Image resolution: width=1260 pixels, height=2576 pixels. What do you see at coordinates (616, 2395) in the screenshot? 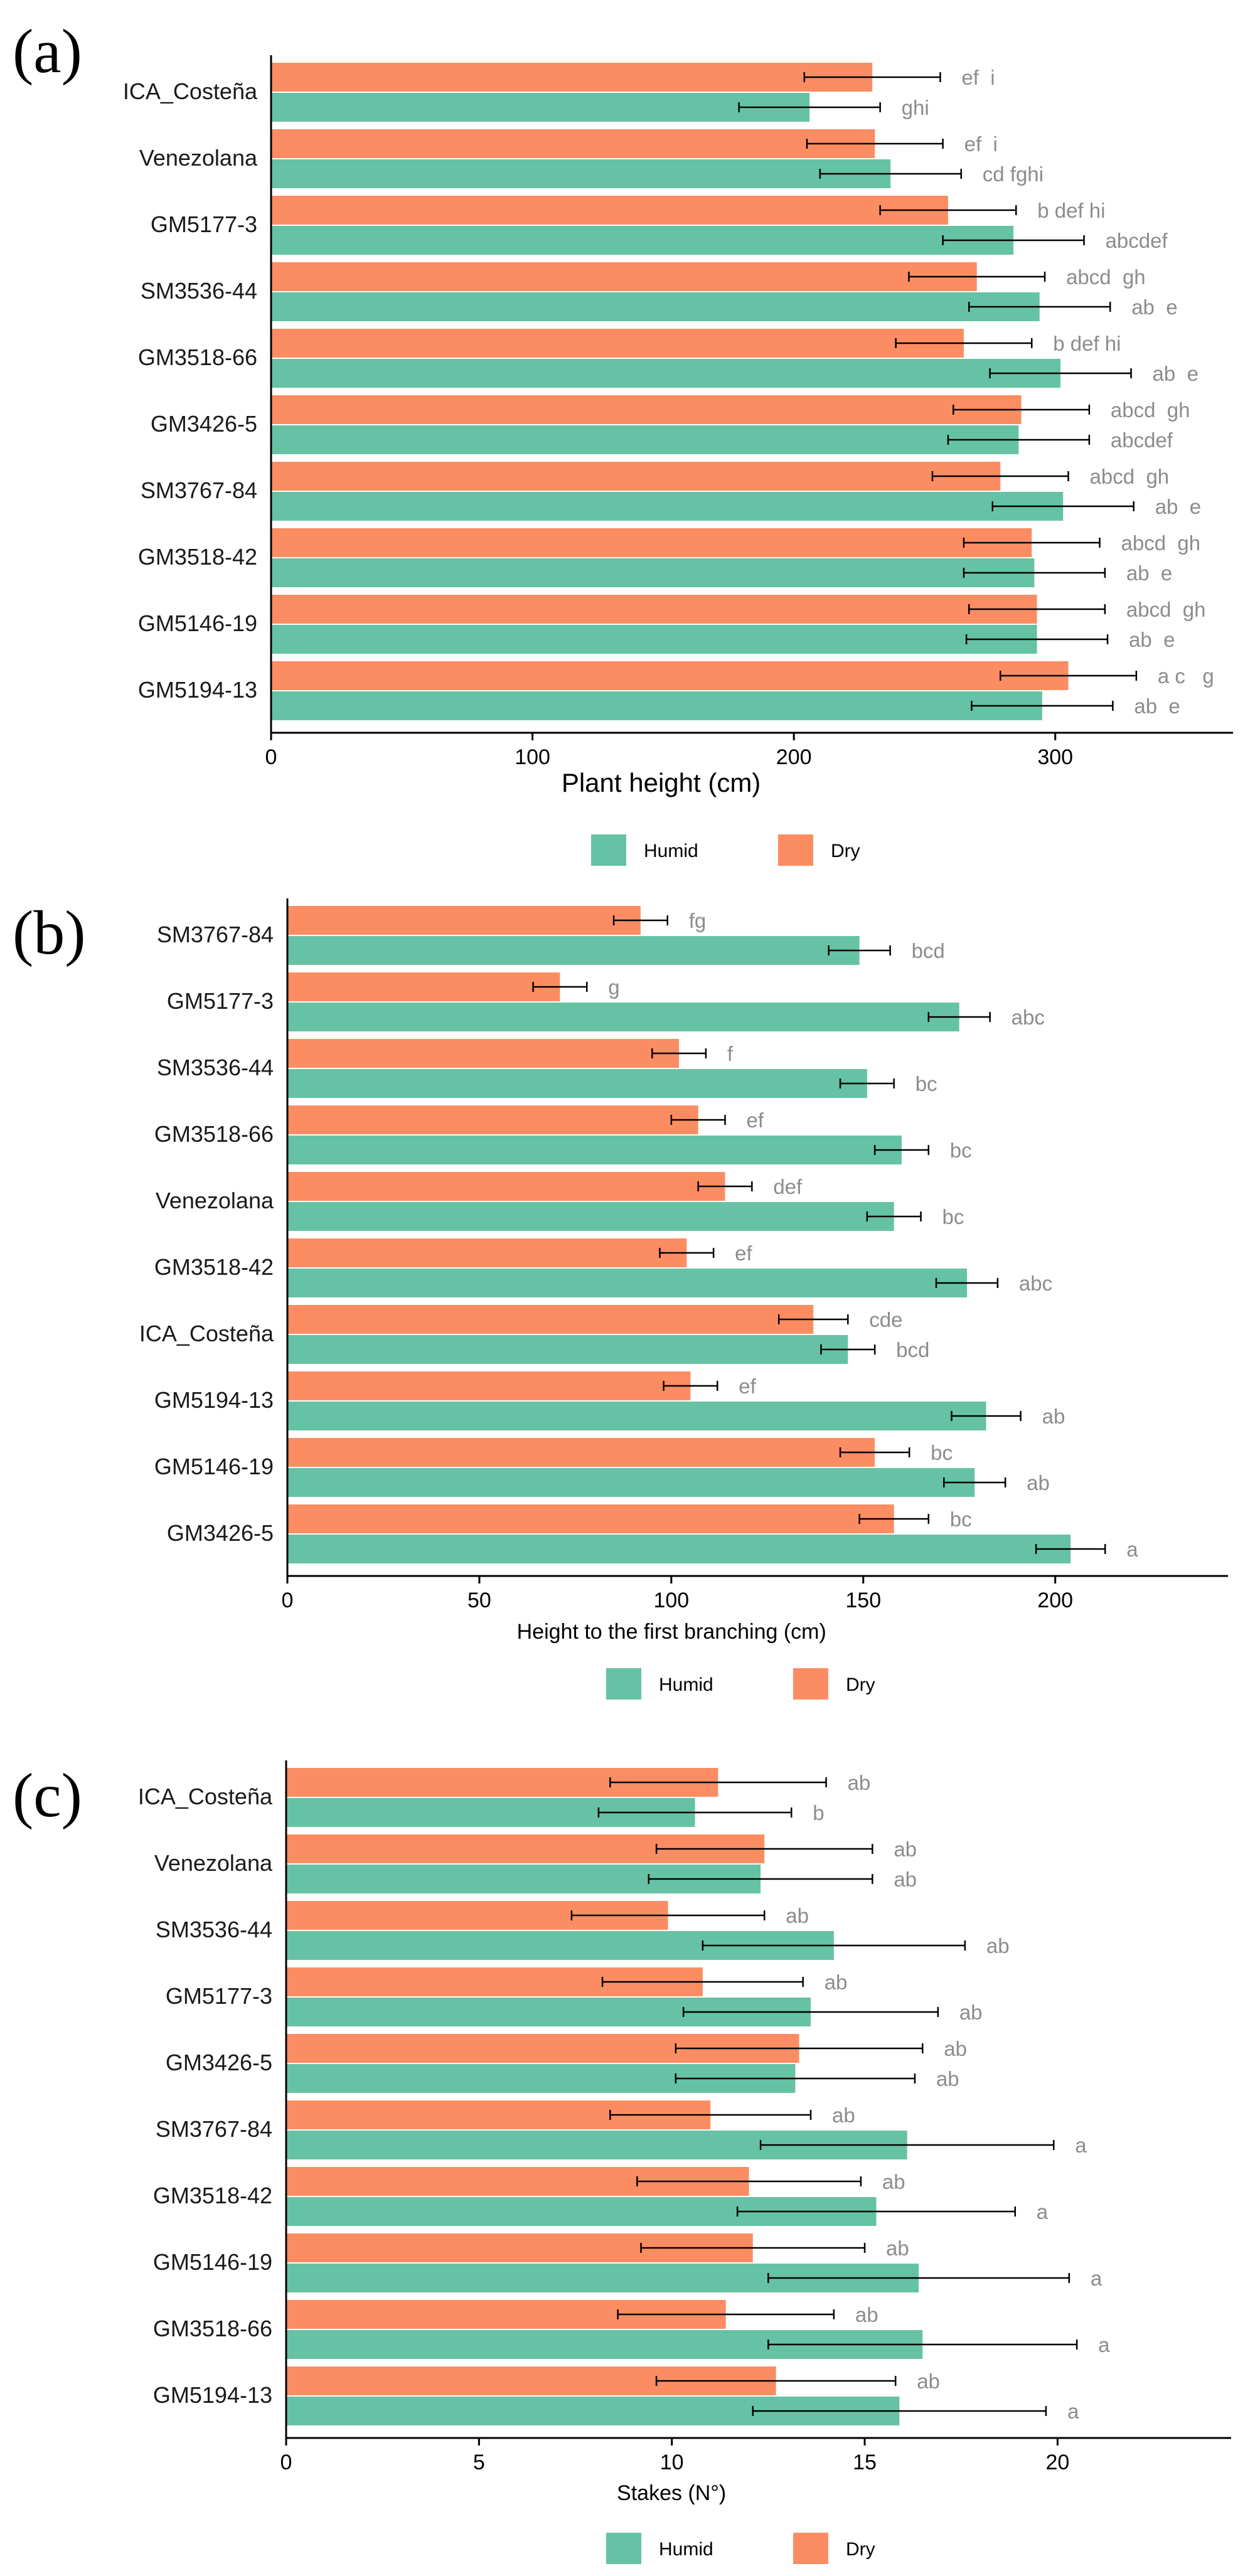
I see `category-row: GM5194-13 ab a` at bounding box center [616, 2395].